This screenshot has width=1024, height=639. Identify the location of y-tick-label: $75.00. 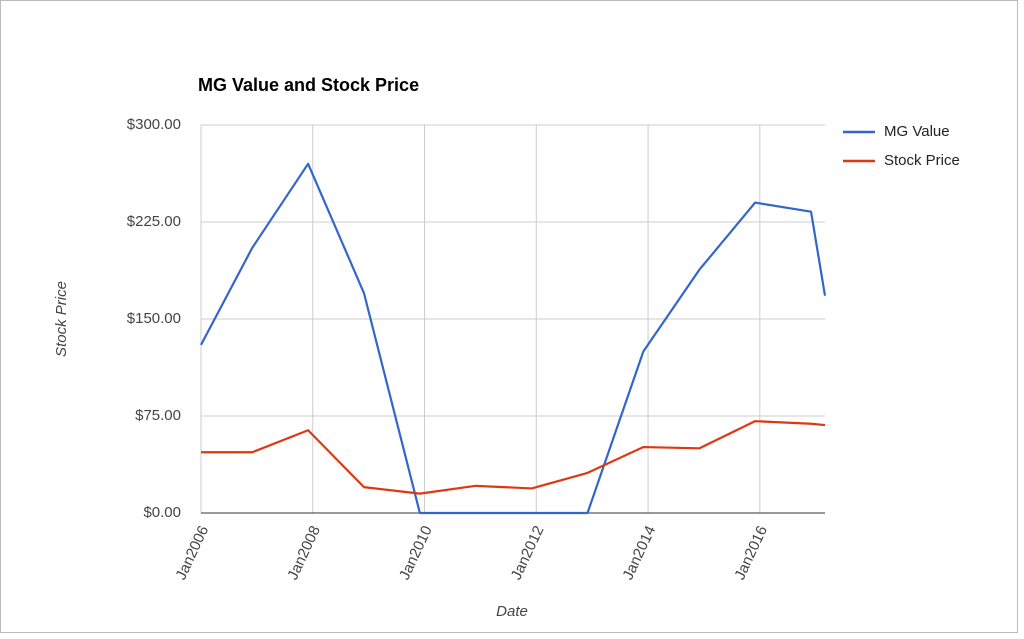
(158, 415).